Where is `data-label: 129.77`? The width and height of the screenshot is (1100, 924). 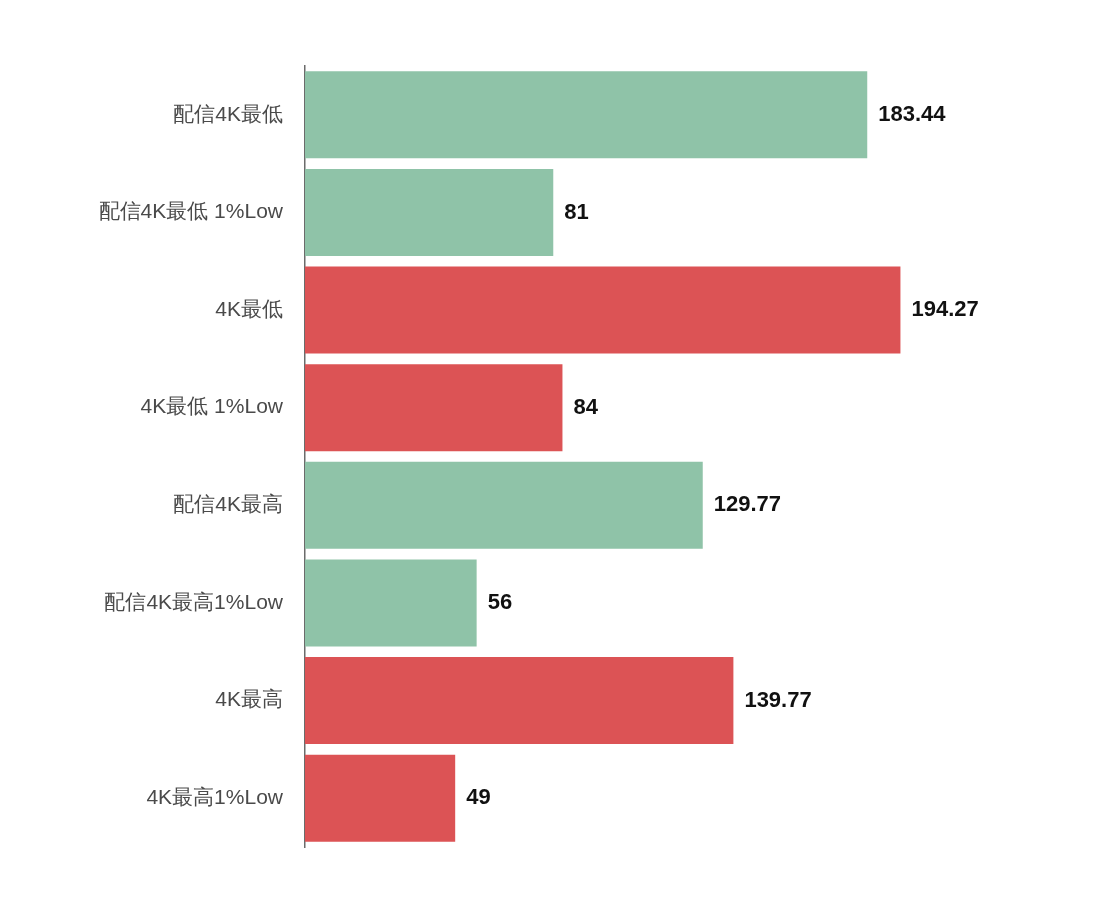 data-label: 129.77 is located at coordinates (747, 504).